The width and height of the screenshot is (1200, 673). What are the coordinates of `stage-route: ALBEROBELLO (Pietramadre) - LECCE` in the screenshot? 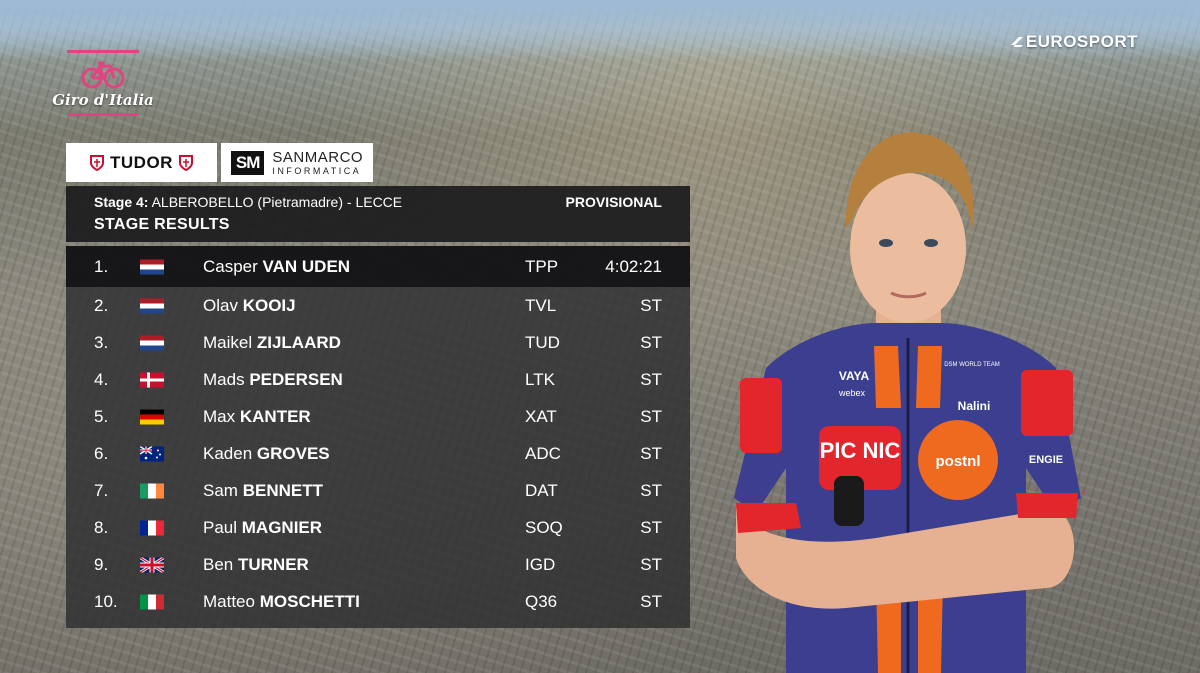 It's located at (277, 202).